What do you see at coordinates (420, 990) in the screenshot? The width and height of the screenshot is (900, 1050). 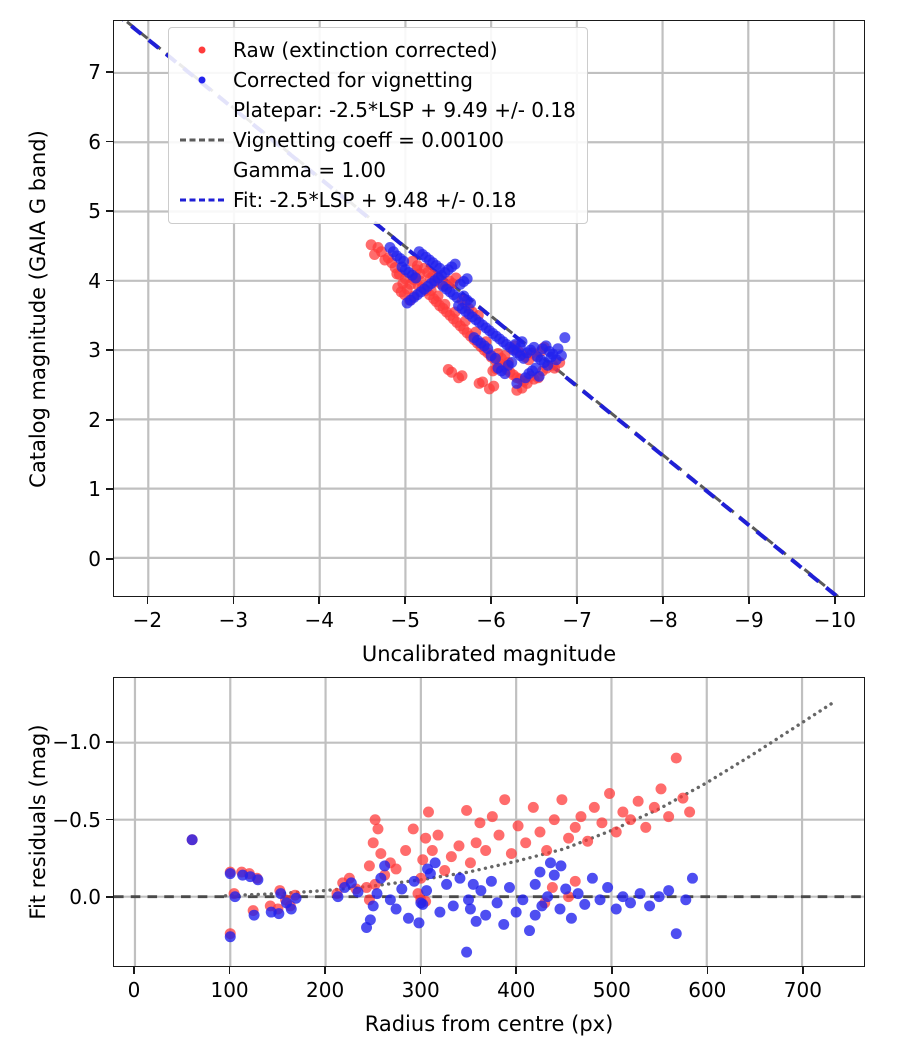 I see `x-tick-label: 300` at bounding box center [420, 990].